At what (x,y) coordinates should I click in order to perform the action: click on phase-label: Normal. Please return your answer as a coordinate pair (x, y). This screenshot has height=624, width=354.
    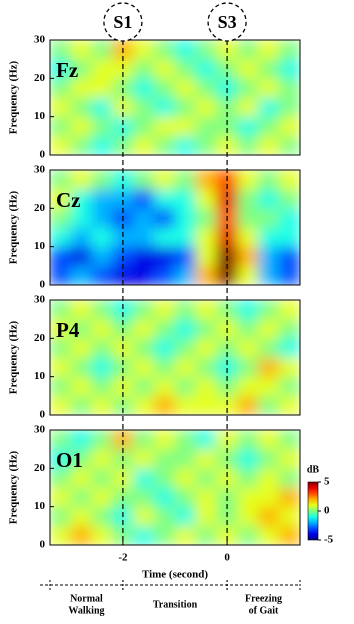
    Looking at the image, I should click on (86, 598).